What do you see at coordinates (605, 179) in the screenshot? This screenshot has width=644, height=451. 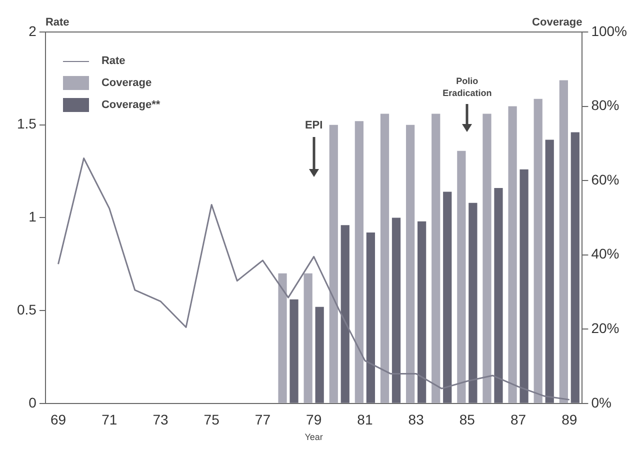 I see `y2-tick-label: 60%` at bounding box center [605, 179].